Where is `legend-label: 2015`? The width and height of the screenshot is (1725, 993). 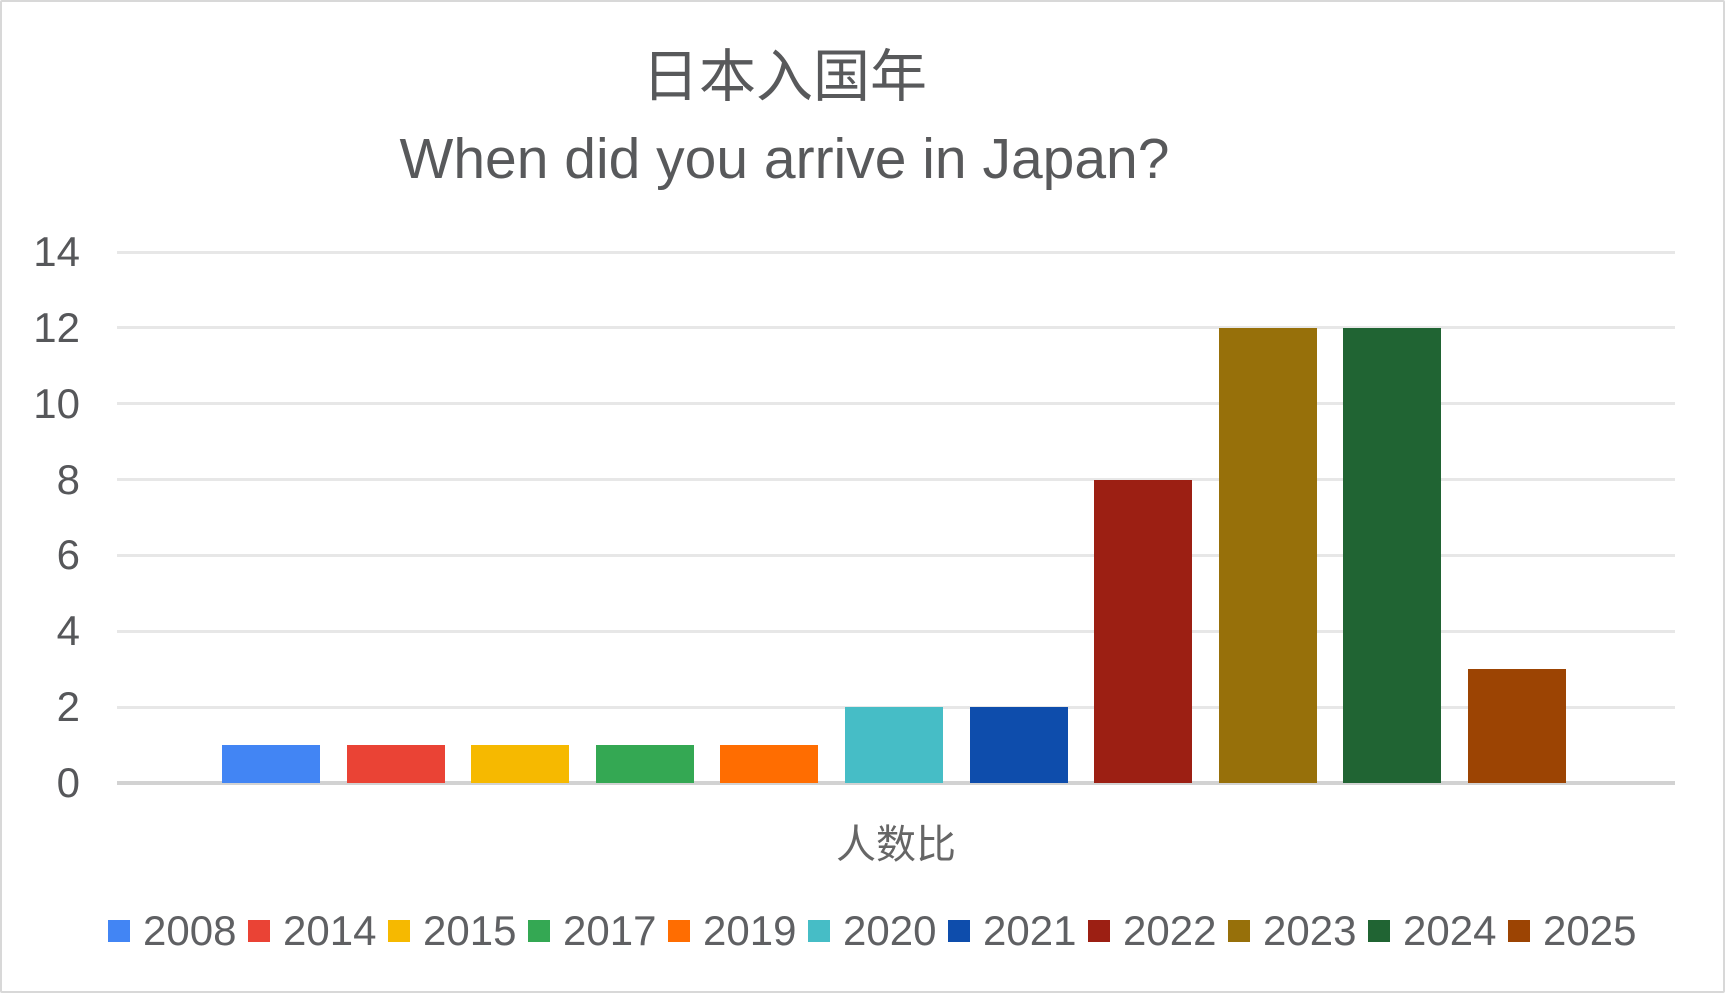
legend-label: 2015 is located at coordinates (470, 930).